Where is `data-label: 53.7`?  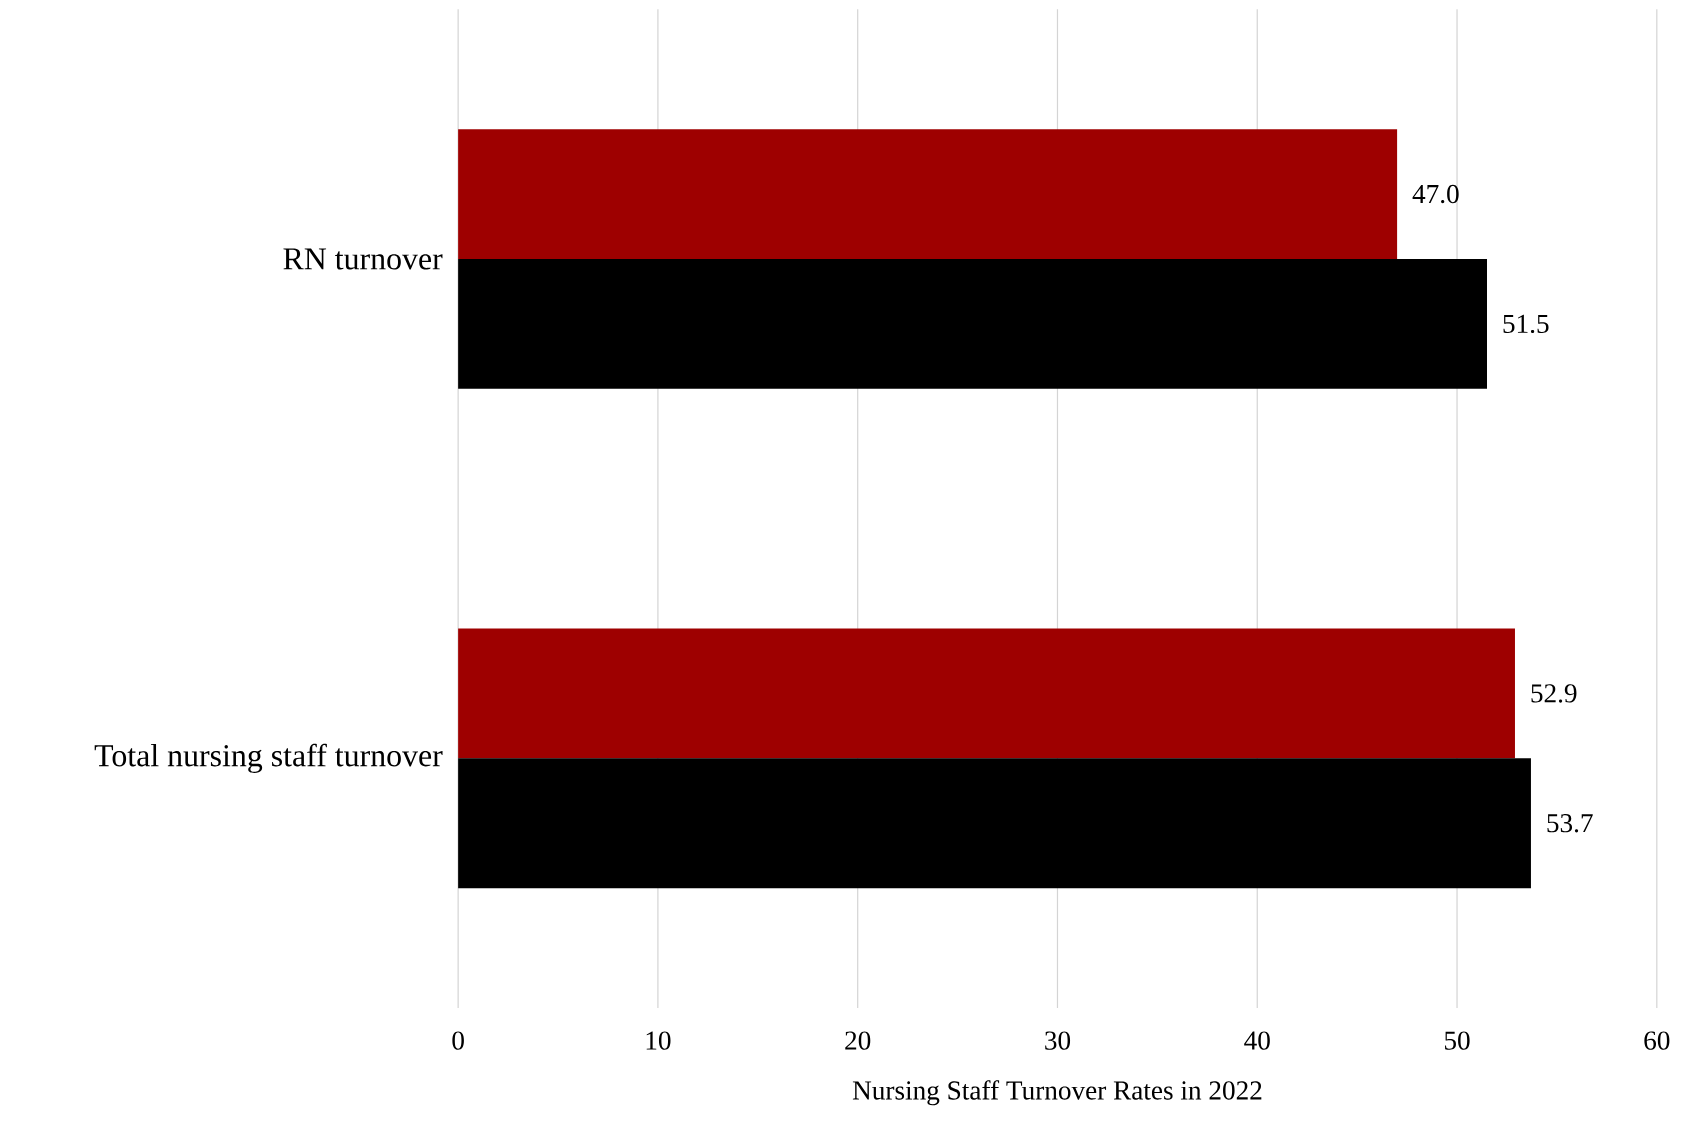 data-label: 53.7 is located at coordinates (1570, 823).